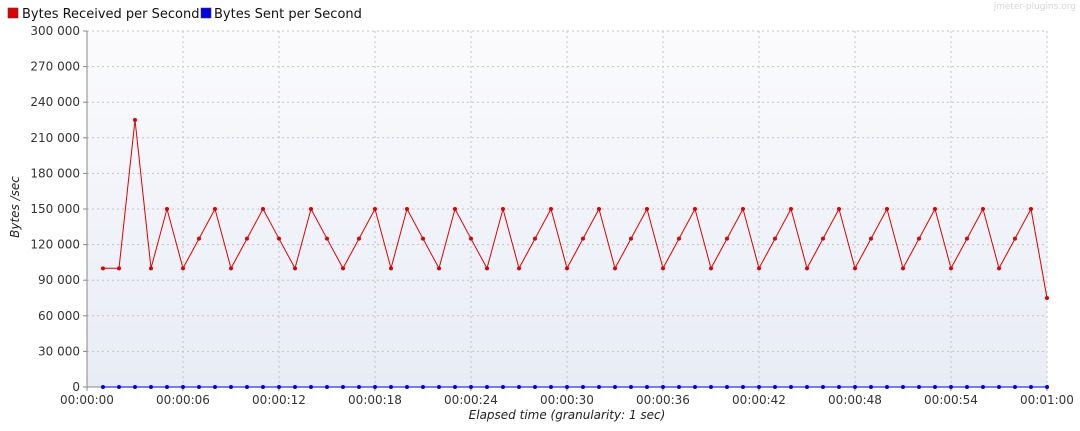 This screenshot has height=431, width=1080. What do you see at coordinates (110, 14) in the screenshot?
I see `legend-label-received: Bytes Received per Second` at bounding box center [110, 14].